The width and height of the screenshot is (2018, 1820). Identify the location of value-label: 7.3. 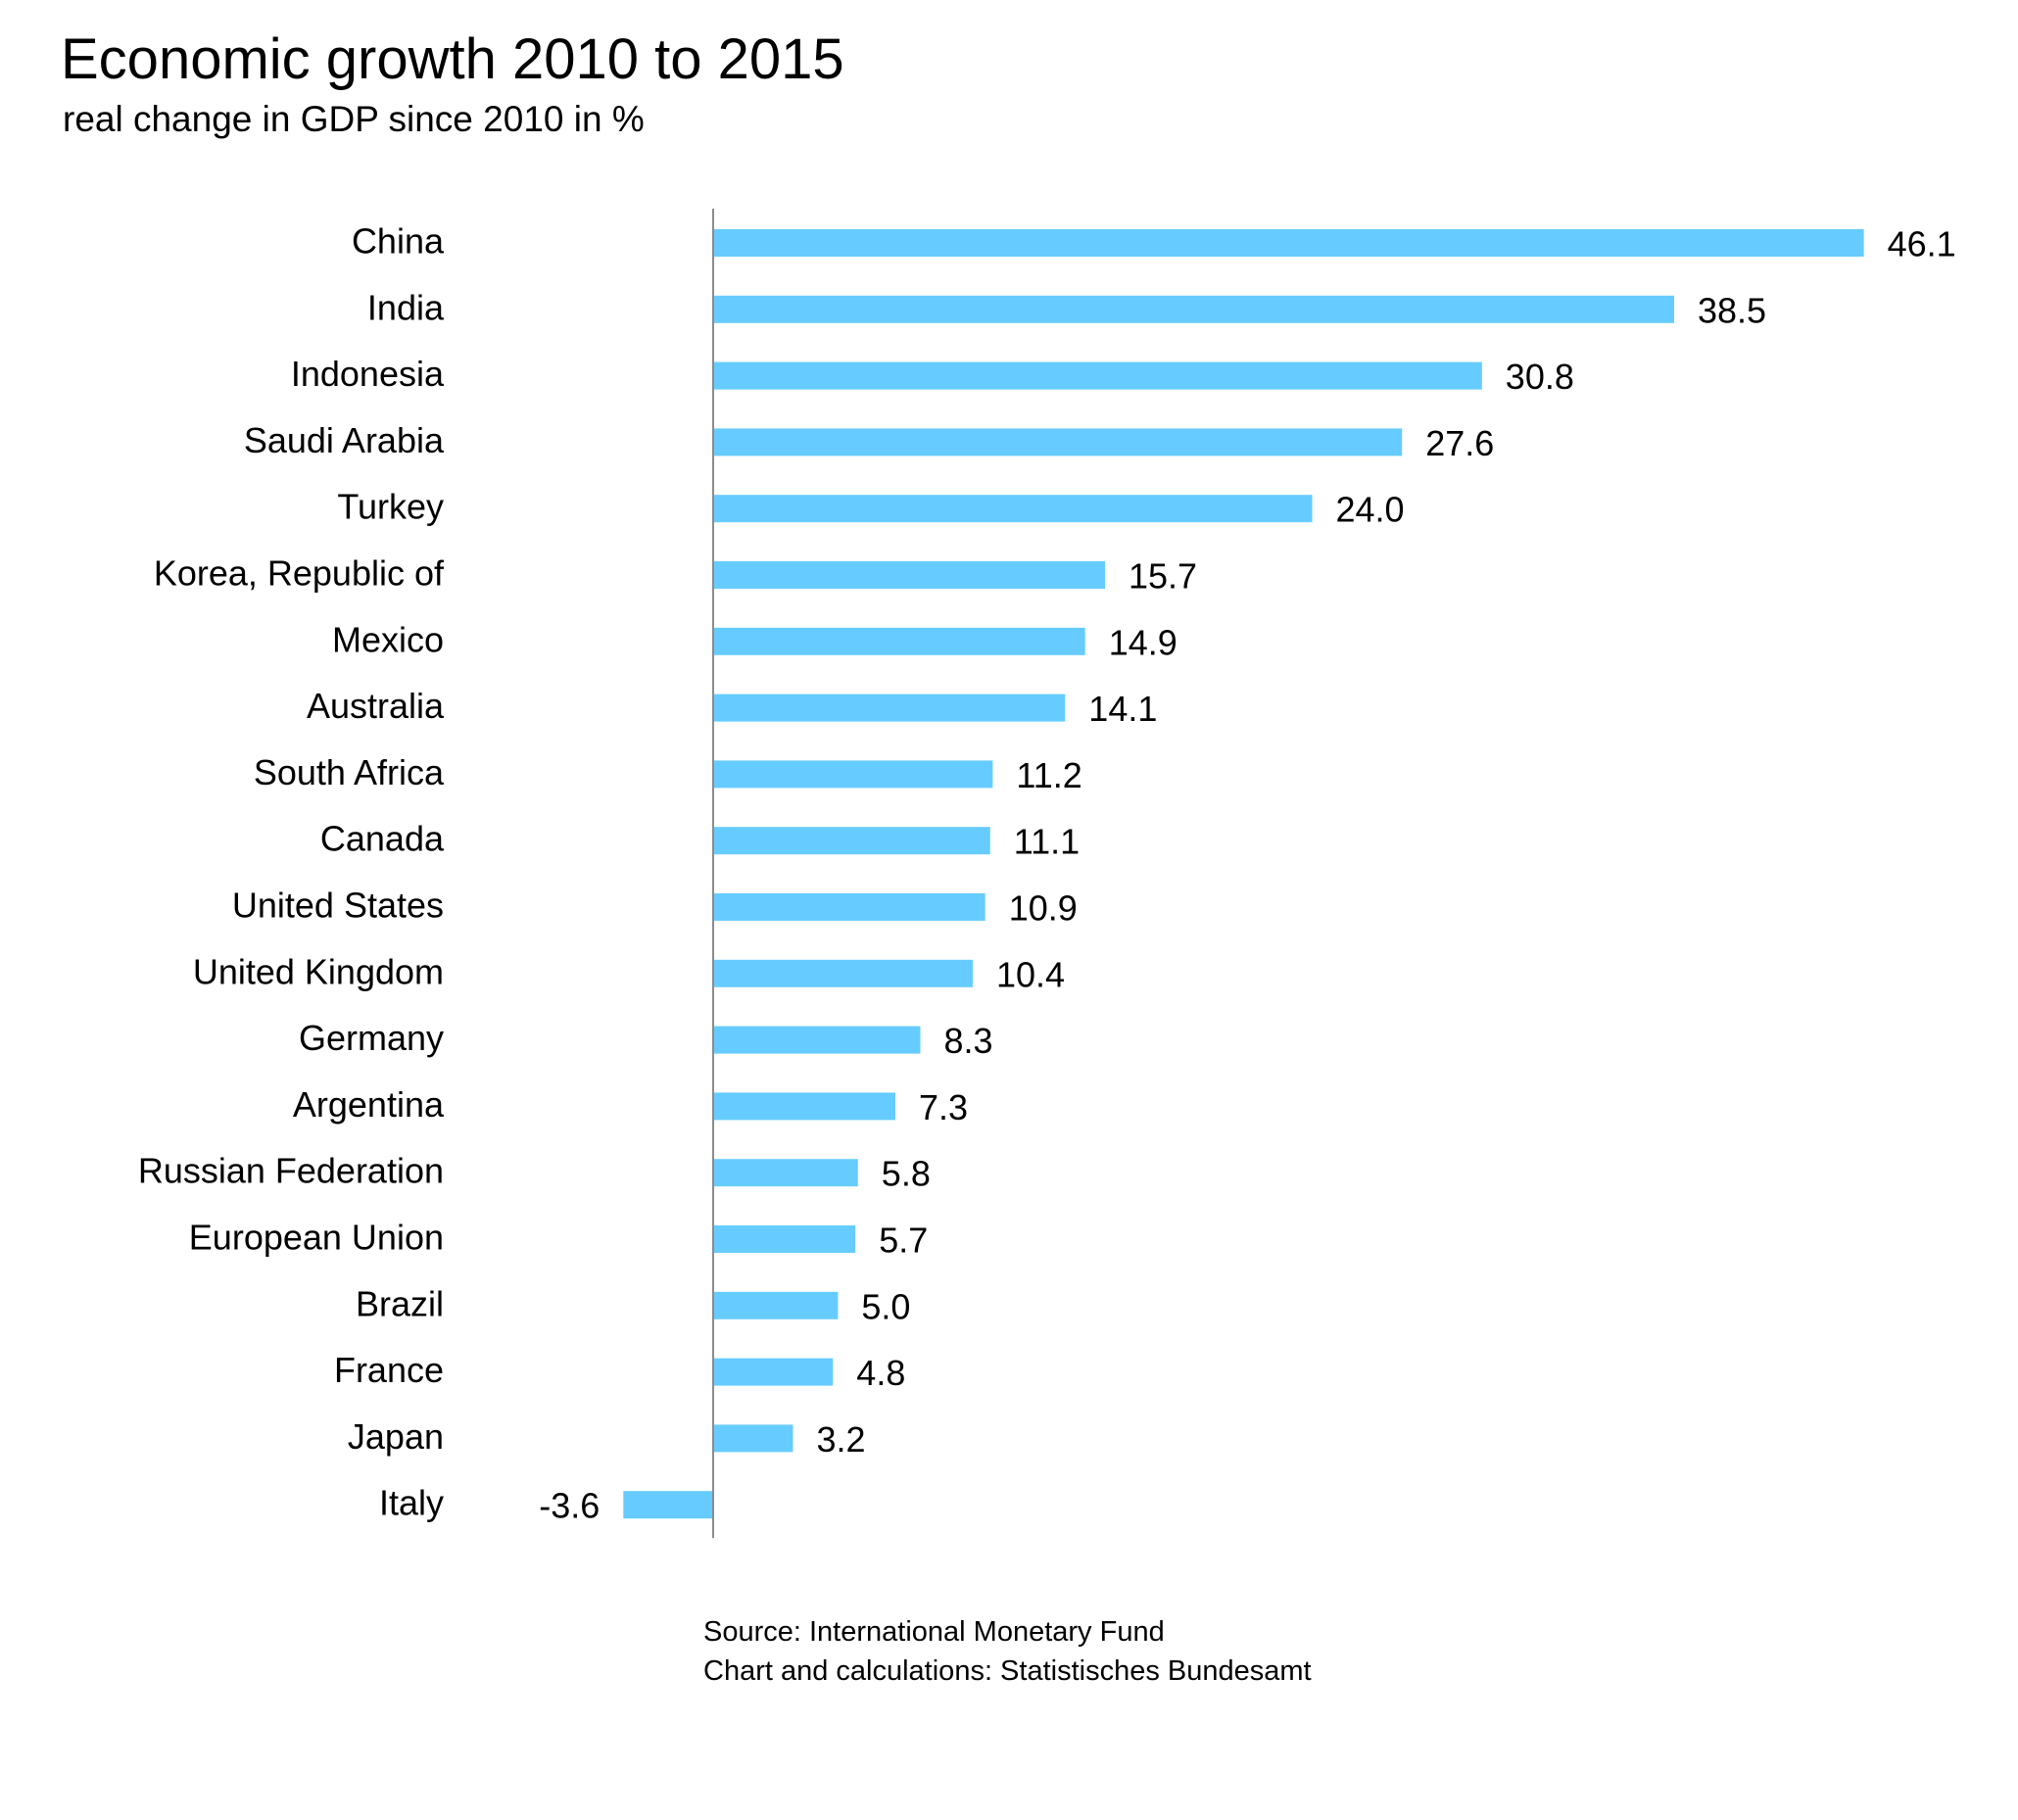
(943, 1107).